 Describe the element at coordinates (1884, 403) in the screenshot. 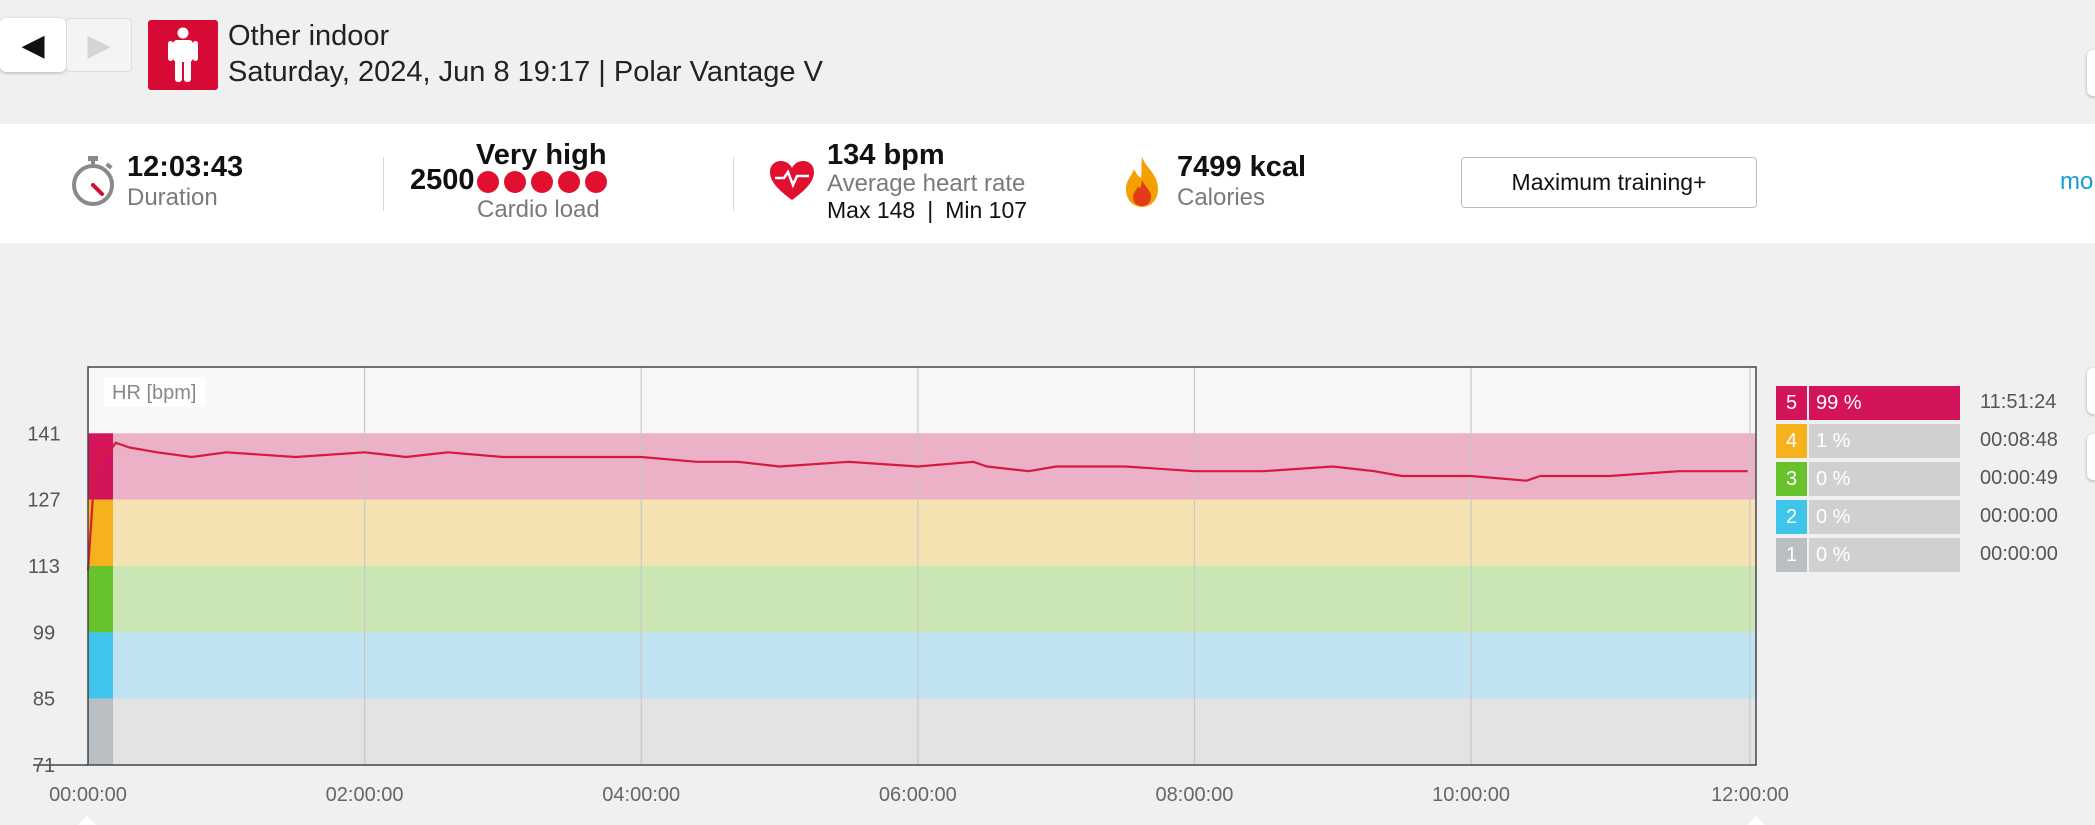

I see `zone-percentage: 99 %` at that location.